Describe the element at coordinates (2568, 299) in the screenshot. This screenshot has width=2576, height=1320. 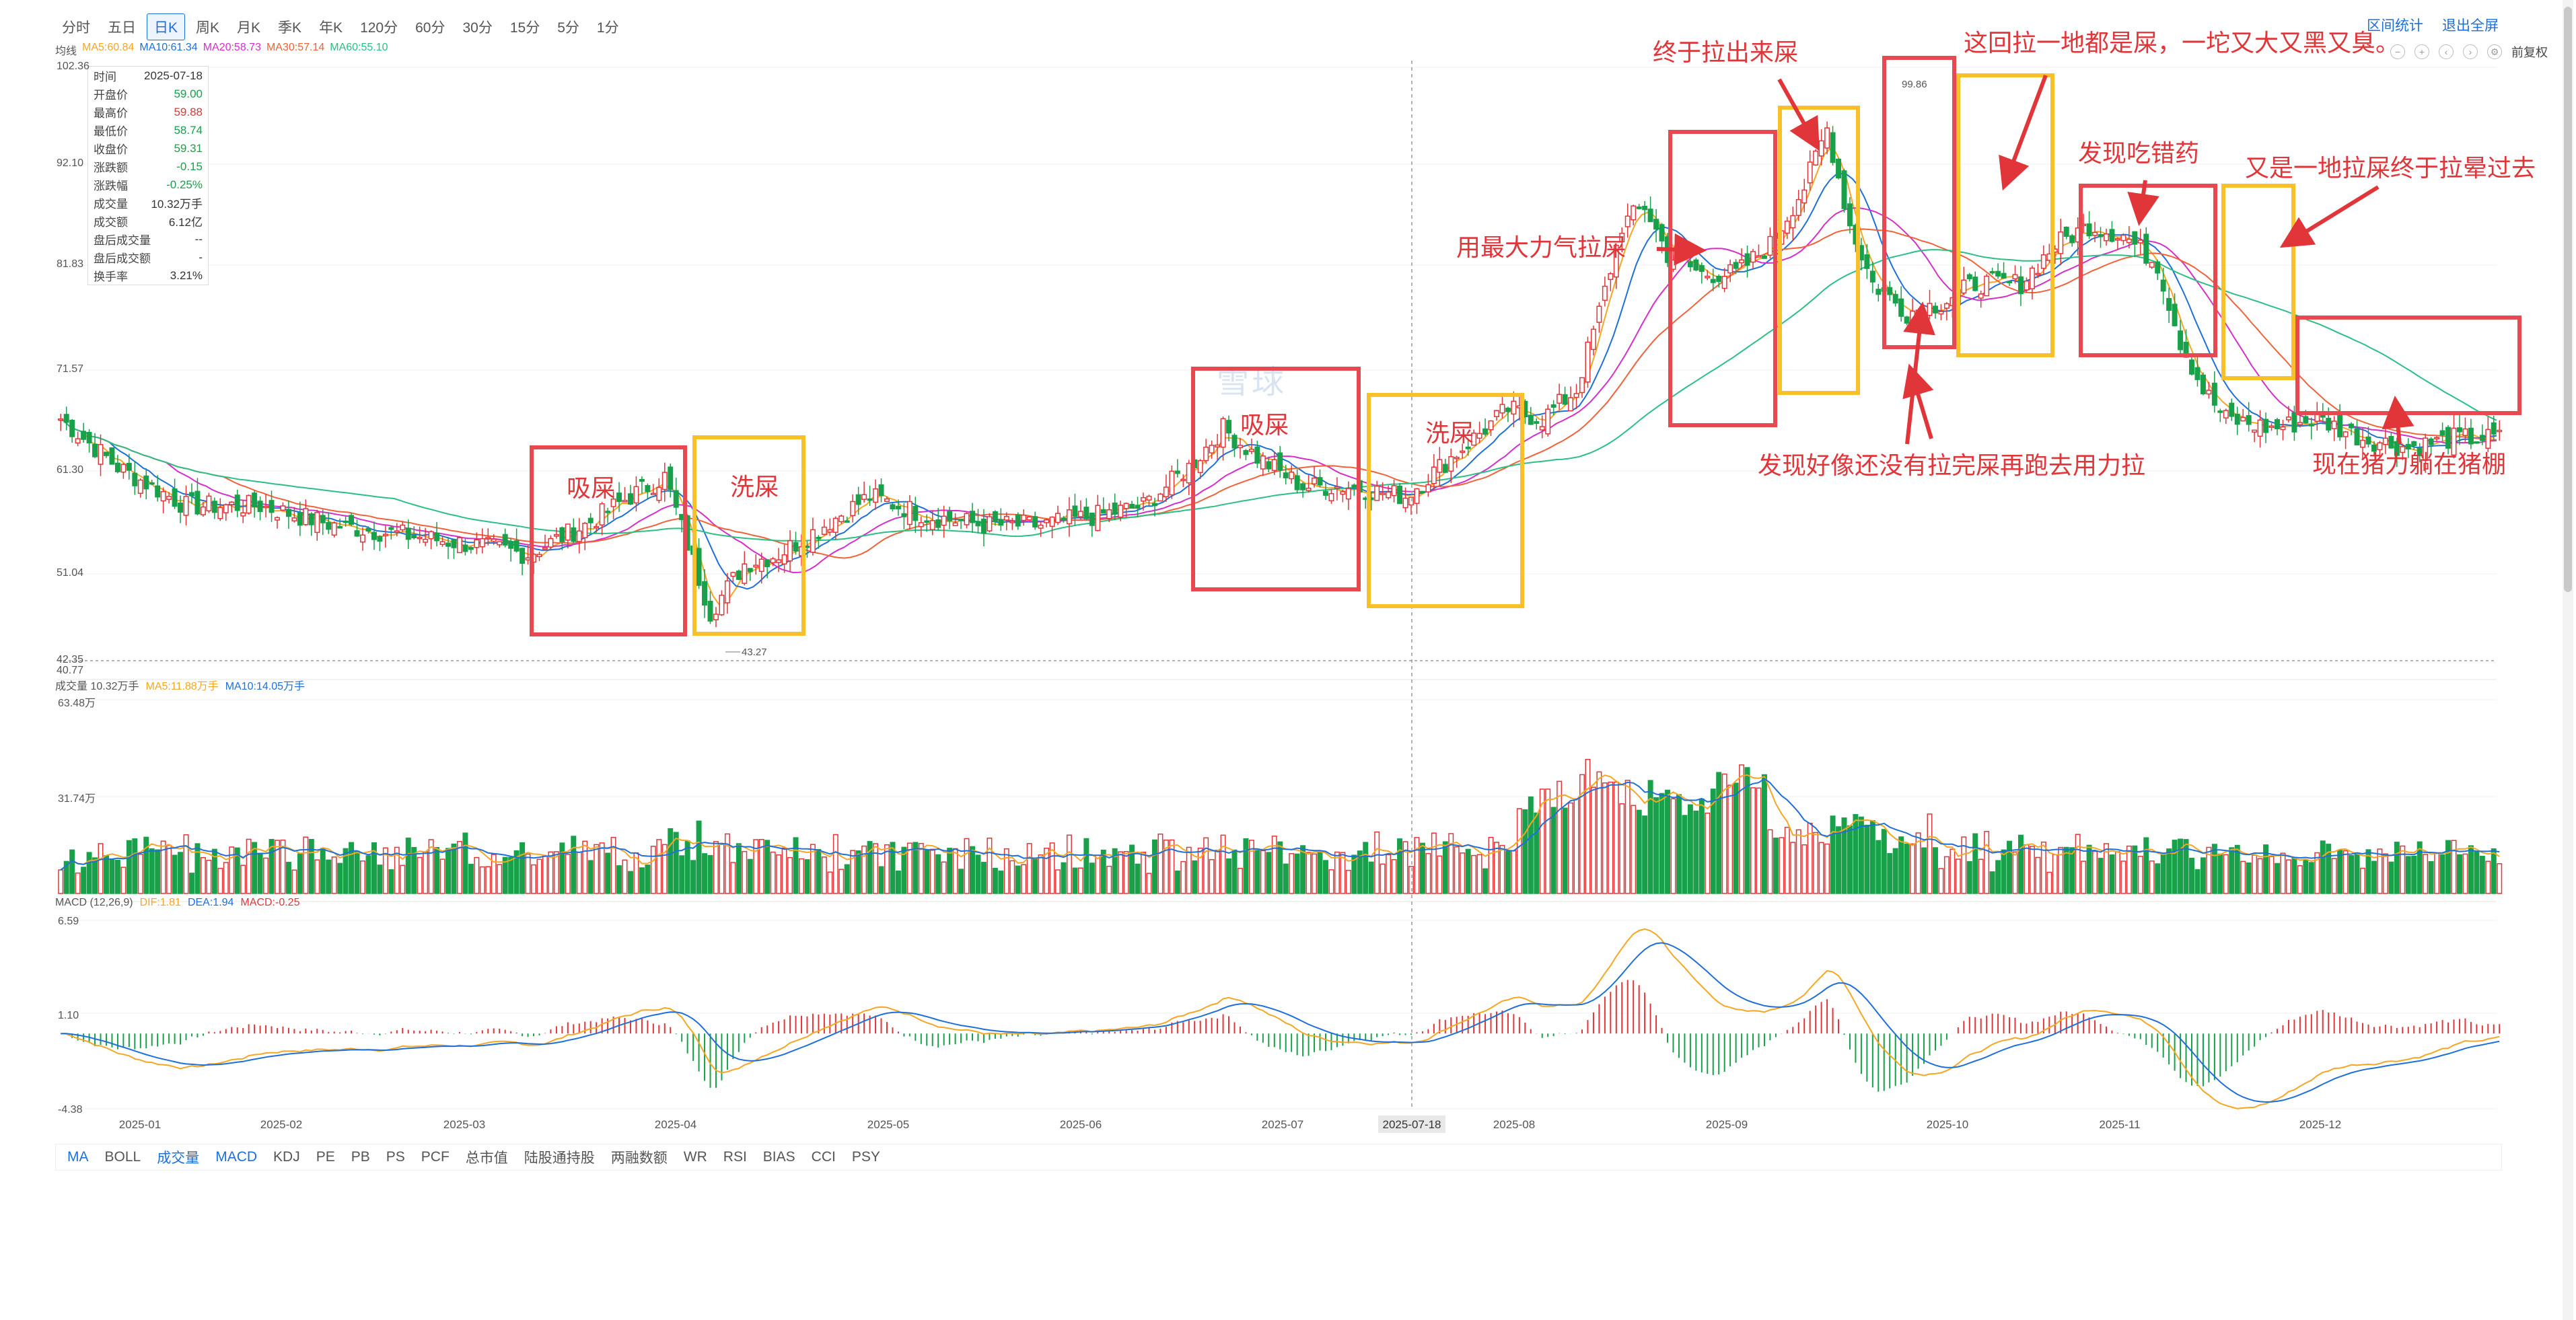
I see `scrollbar-thumb` at that location.